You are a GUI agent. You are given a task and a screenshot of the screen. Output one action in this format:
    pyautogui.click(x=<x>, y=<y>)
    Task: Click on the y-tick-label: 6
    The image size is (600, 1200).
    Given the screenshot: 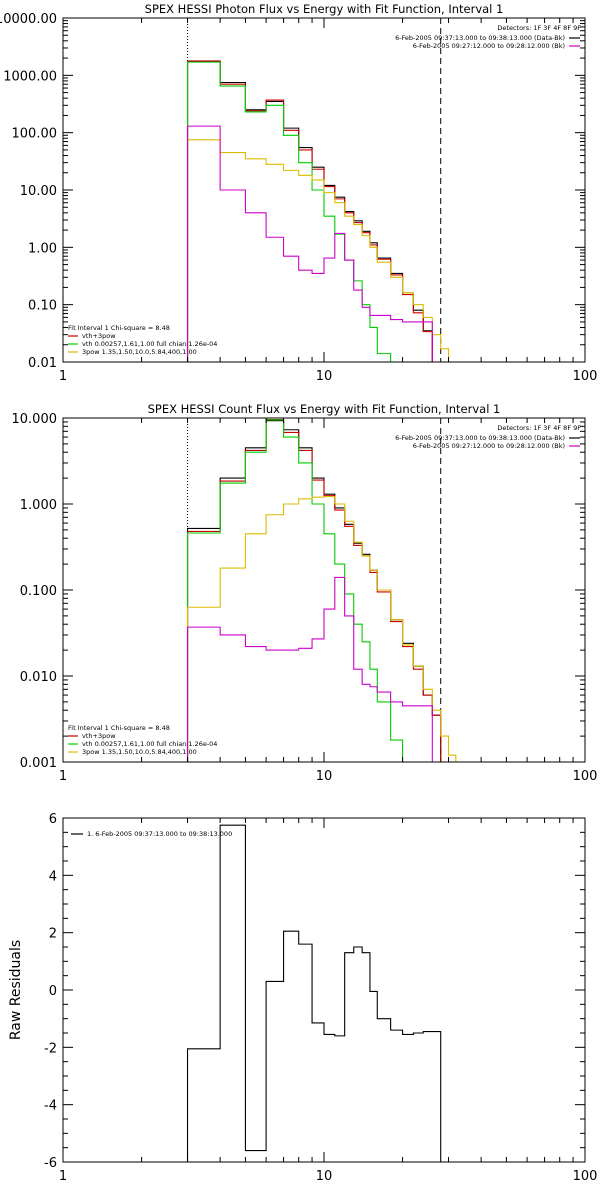 What is the action you would take?
    pyautogui.click(x=53, y=819)
    